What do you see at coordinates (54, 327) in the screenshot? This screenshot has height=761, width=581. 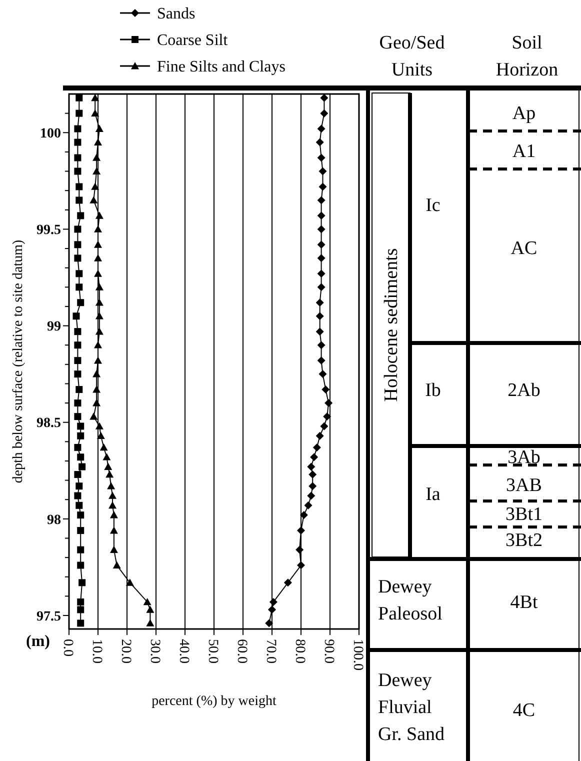 I see `y-tick-label: 99` at bounding box center [54, 327].